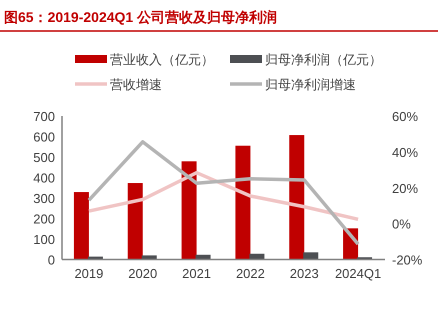  Describe the element at coordinates (44, 178) in the screenshot. I see `y-tick-label: 400` at that location.